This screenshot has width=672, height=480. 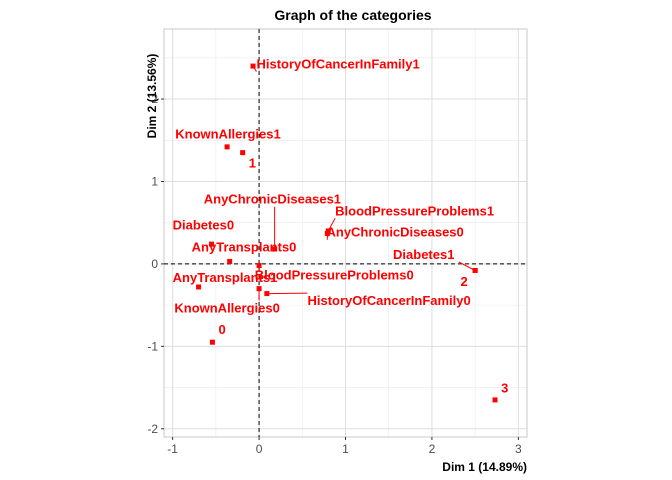 What do you see at coordinates (484, 467) in the screenshot?
I see `x-axis-title: Dim 1 (14.89%)` at bounding box center [484, 467].